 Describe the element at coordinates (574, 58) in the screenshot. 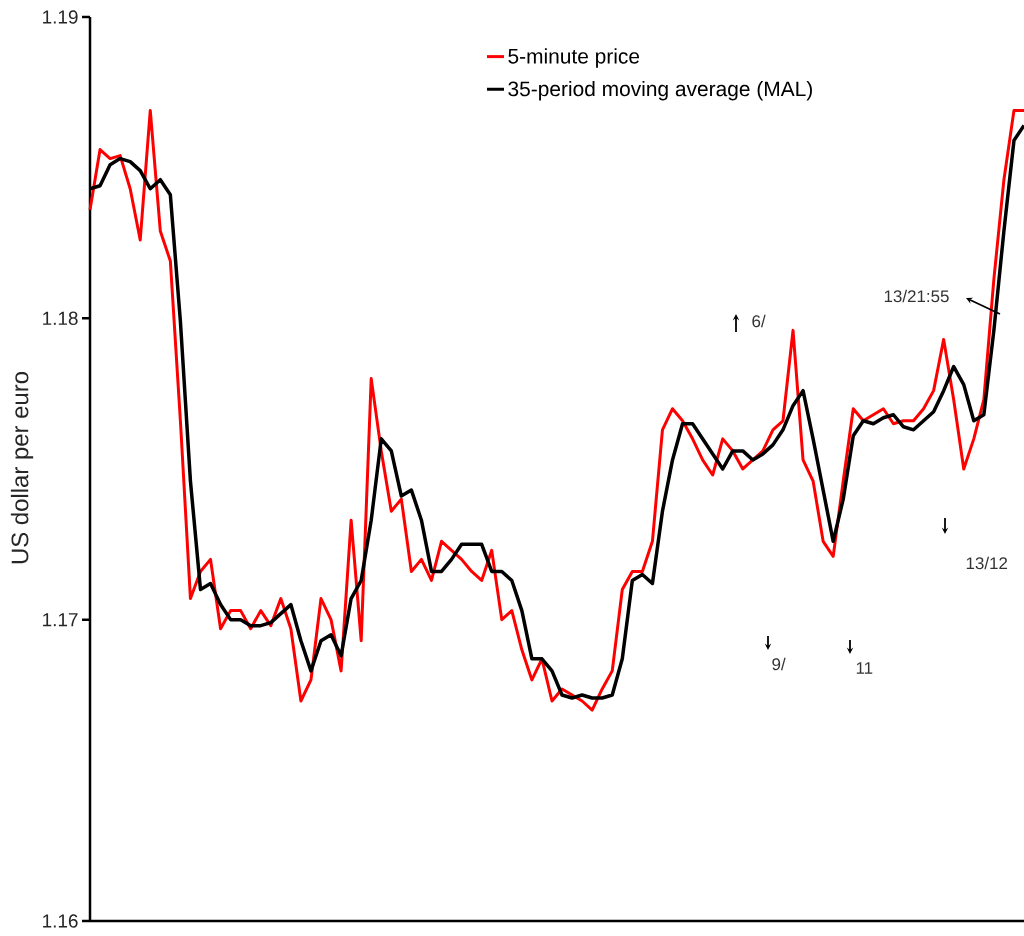

I see `legend-label: 5-minute price` at that location.